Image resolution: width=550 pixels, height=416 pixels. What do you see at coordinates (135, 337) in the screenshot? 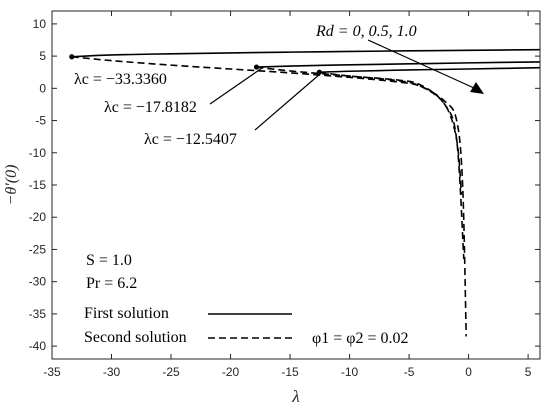
I see `legend-label-second: Second solution` at bounding box center [135, 337].